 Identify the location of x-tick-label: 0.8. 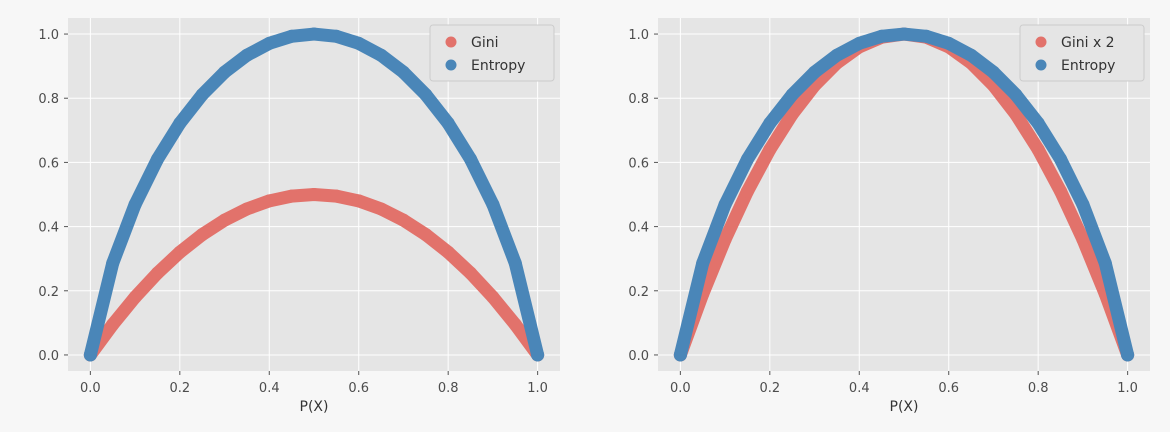
(1038, 388).